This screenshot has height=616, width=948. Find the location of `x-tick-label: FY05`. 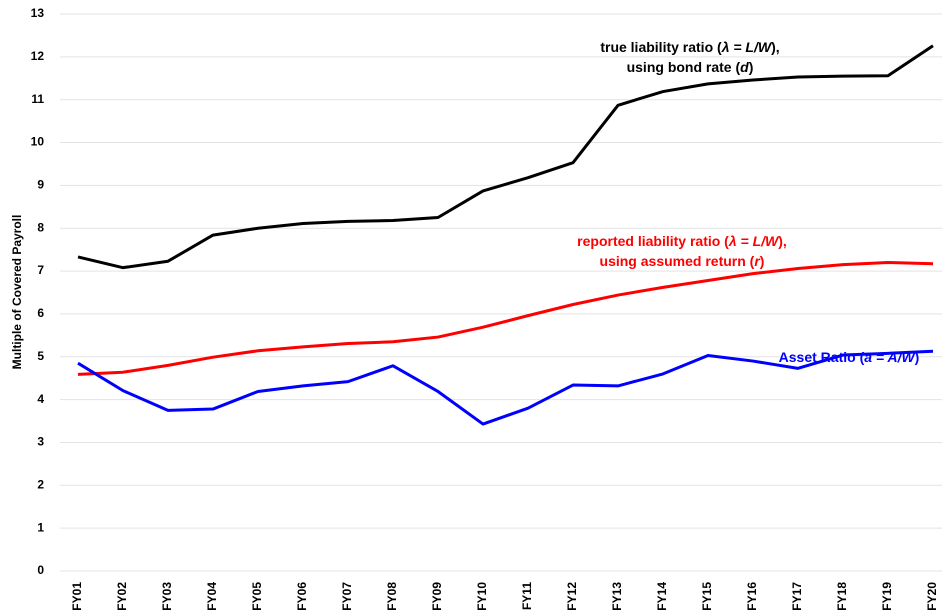

x-tick-label: FY05 is located at coordinates (257, 596).